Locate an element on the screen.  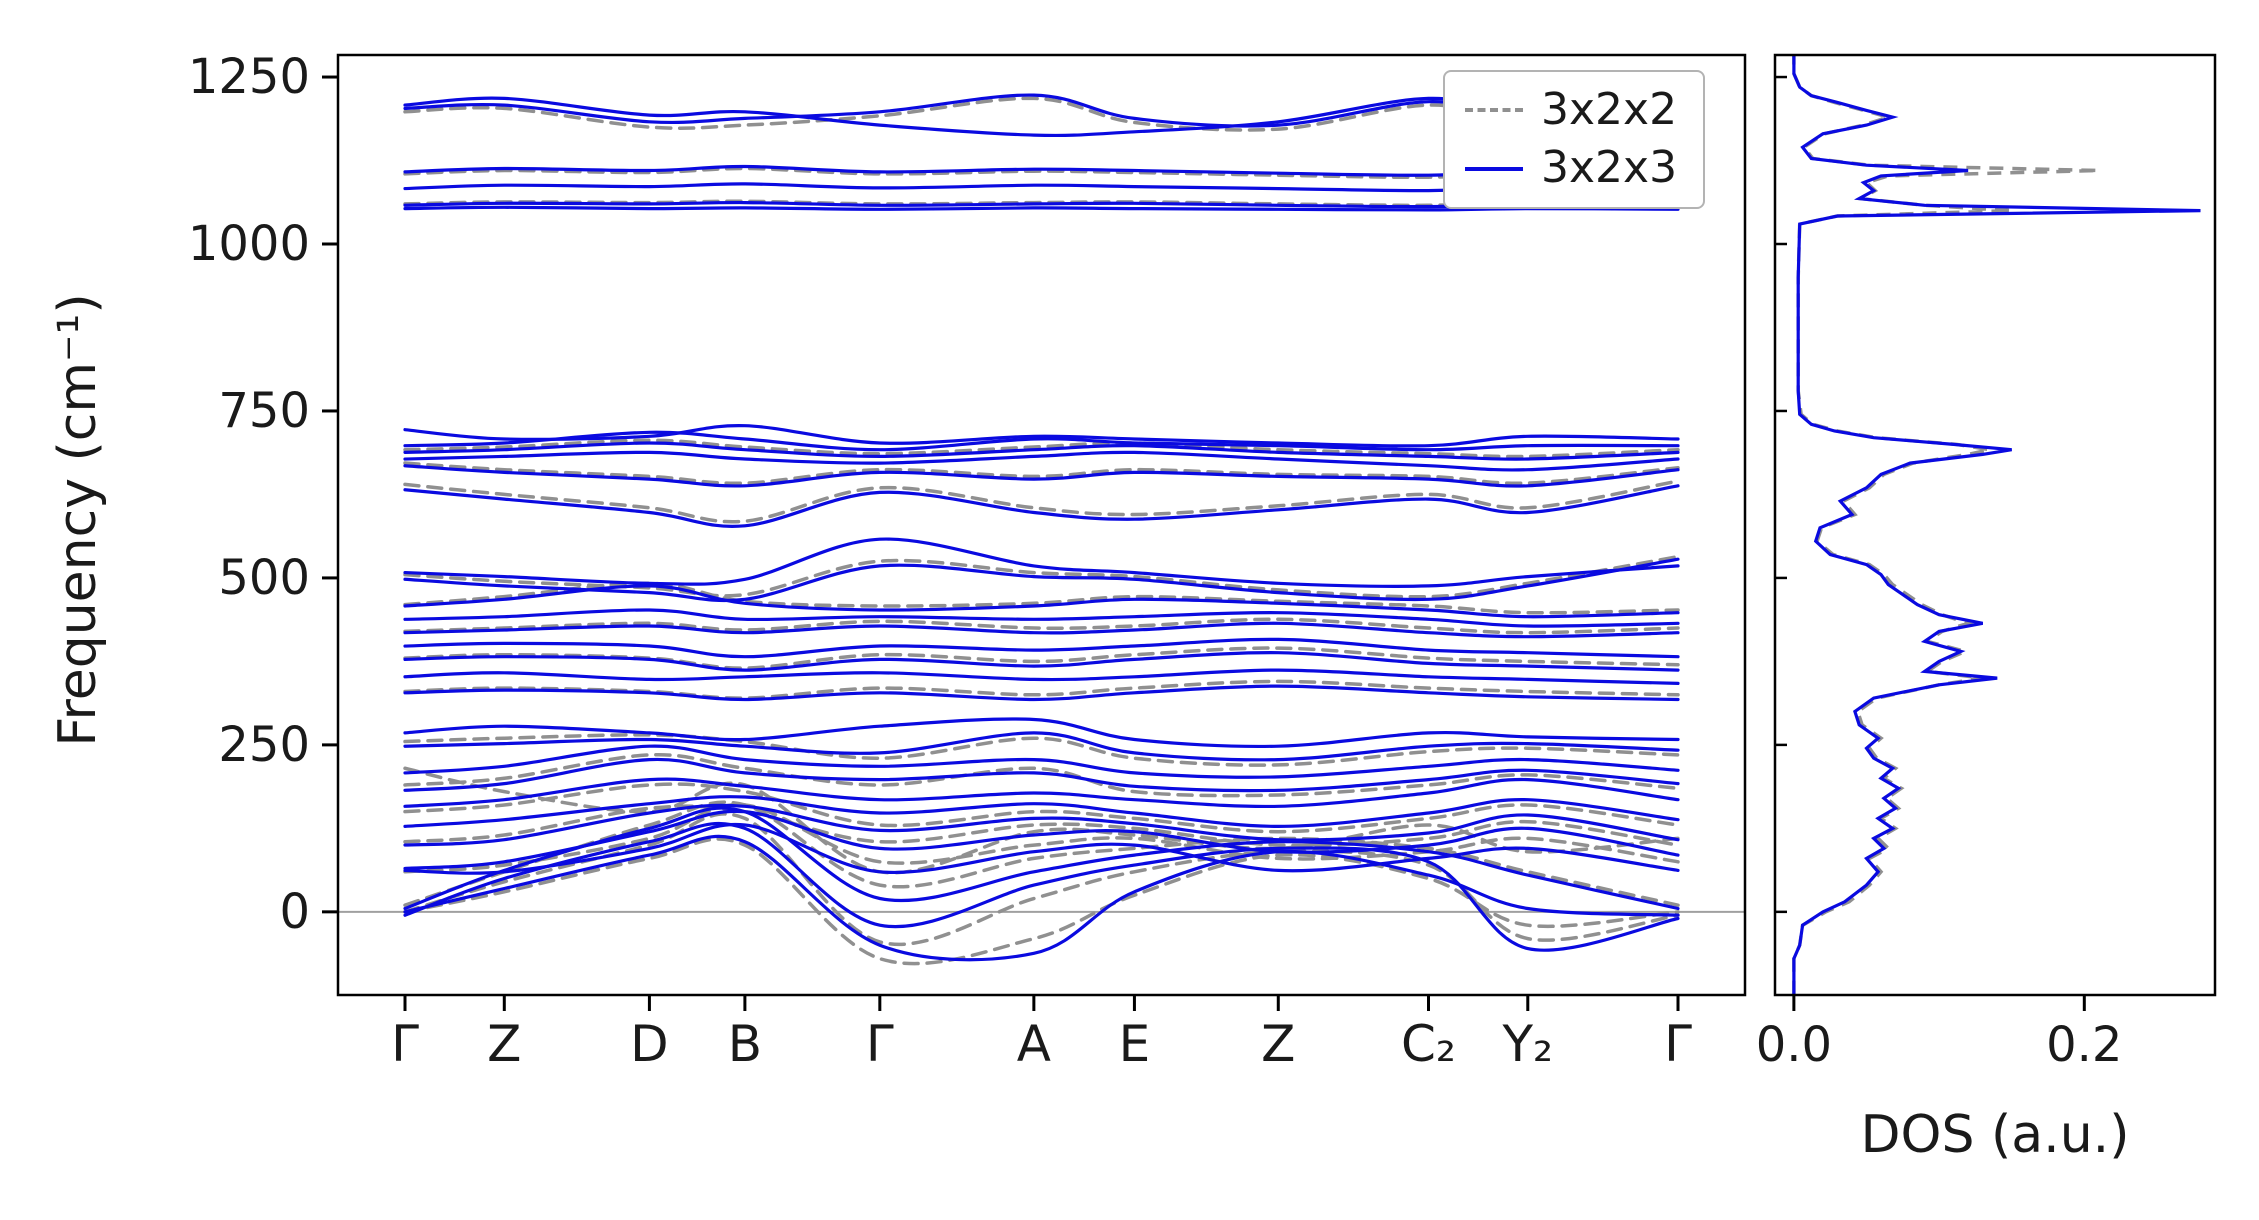
kpoint-label: A is located at coordinates (1034, 1044).